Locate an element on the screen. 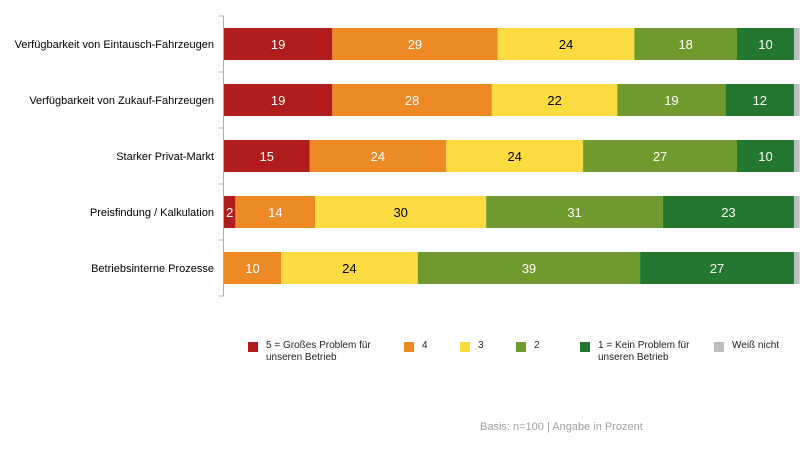 This screenshot has width=800, height=457. footnote: Basis: n=100 | Angabe in Prozent is located at coordinates (561, 427).